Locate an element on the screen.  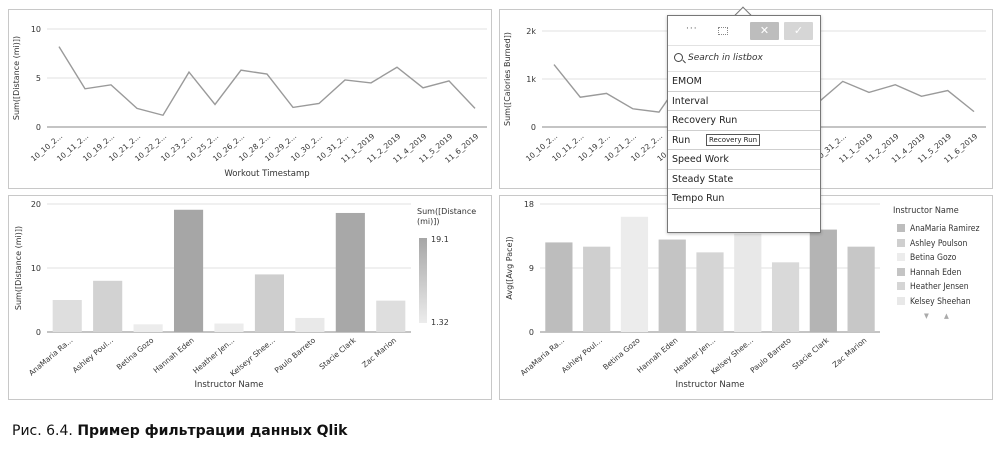
listbox-item: EMOM is located at coordinates (744, 82).